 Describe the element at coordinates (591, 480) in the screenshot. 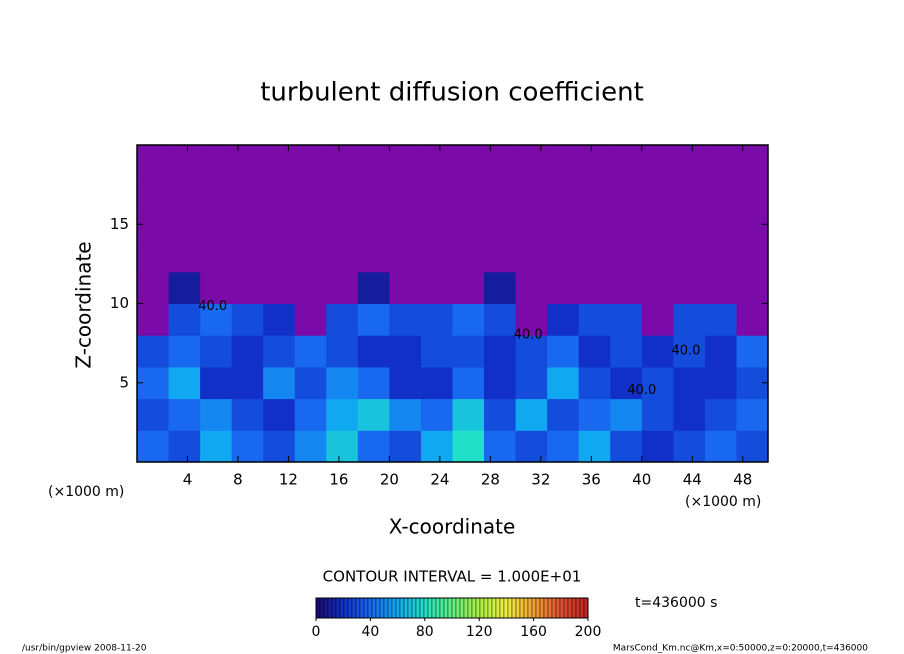

I see `x-tick-label: 36` at that location.